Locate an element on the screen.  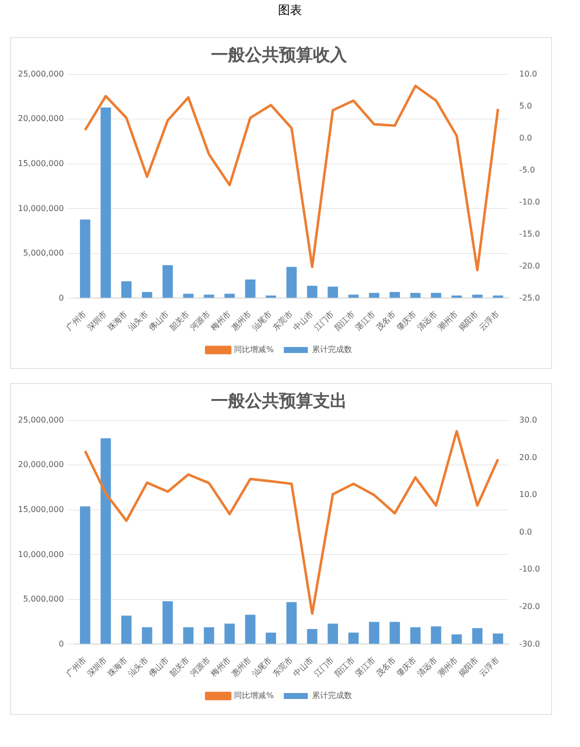
text: 图表 is located at coordinates (290, 10).